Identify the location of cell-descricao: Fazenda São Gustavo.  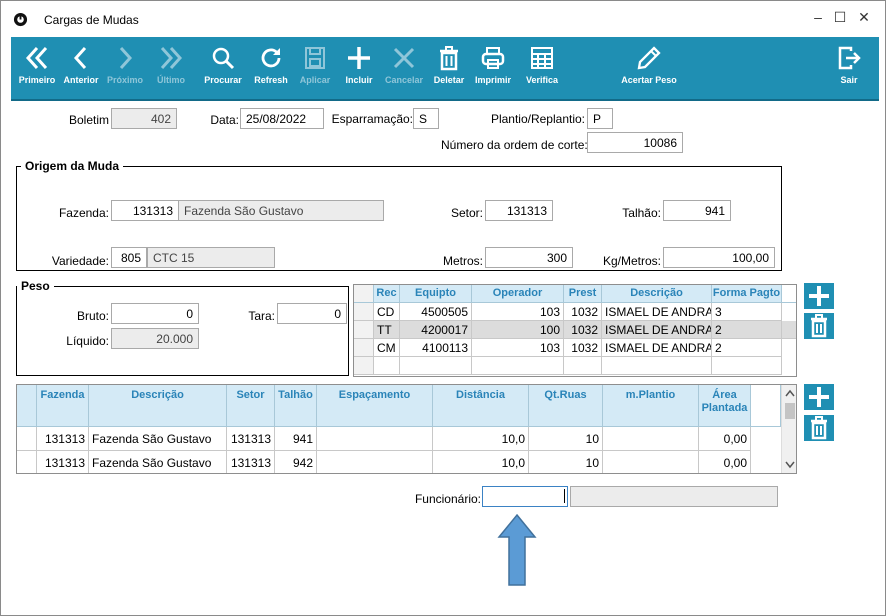
(158, 439).